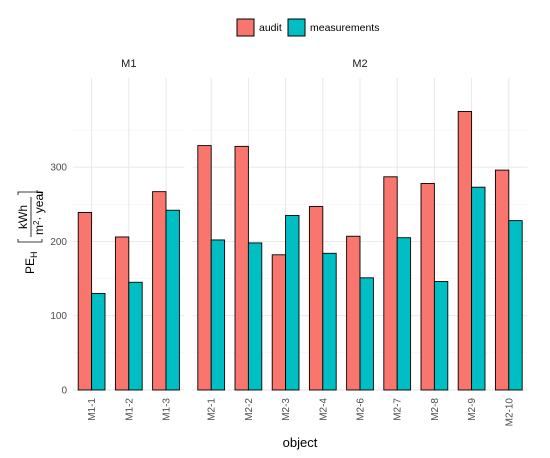  I want to click on legend-key-audit, so click(245, 27).